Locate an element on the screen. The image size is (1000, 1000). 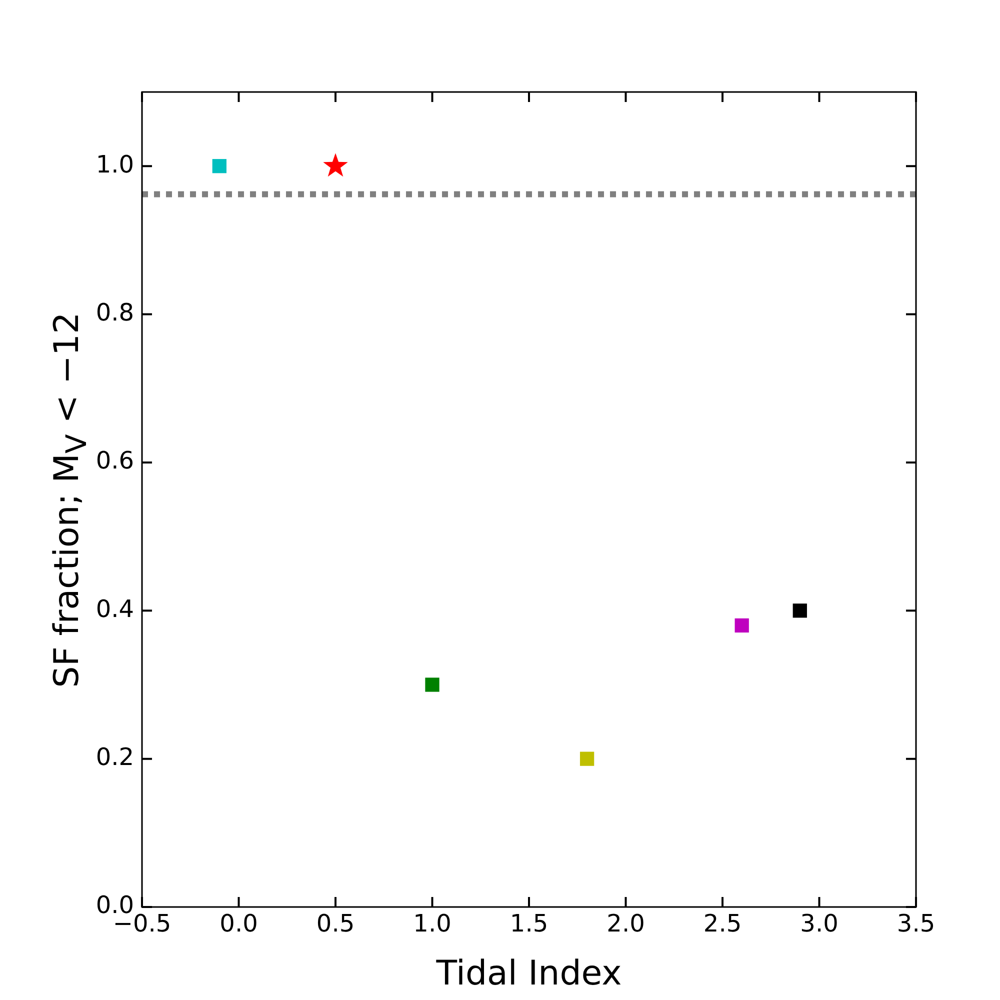
x-tick-label: 3.0 is located at coordinates (819, 924).